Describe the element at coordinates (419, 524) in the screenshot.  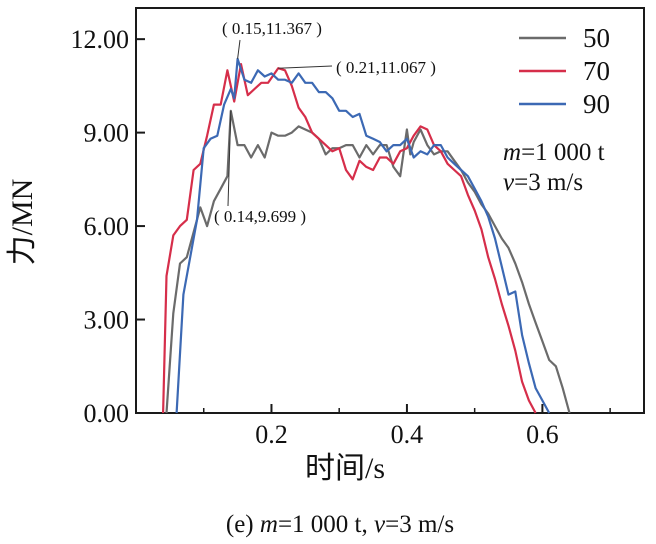
I see `caption-v-value: =3 m/s` at that location.